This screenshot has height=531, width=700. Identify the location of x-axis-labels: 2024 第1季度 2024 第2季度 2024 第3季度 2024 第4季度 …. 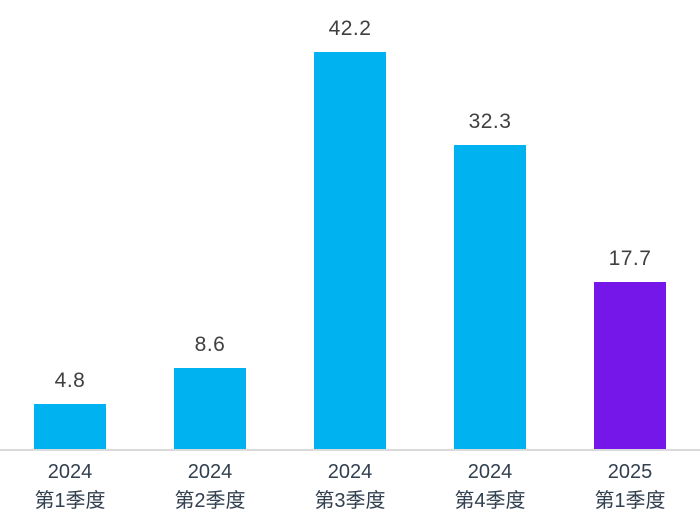
(350, 487).